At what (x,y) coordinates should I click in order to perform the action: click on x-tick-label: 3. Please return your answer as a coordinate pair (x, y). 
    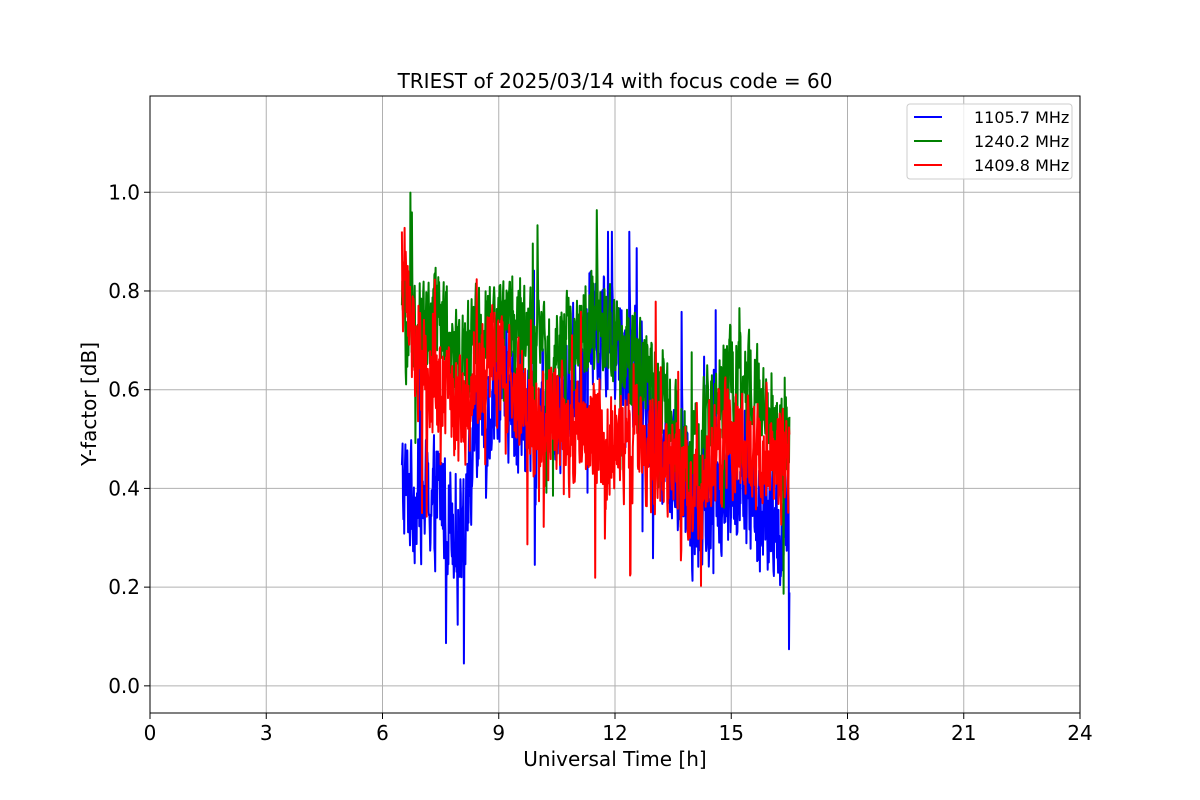
    Looking at the image, I should click on (266, 733).